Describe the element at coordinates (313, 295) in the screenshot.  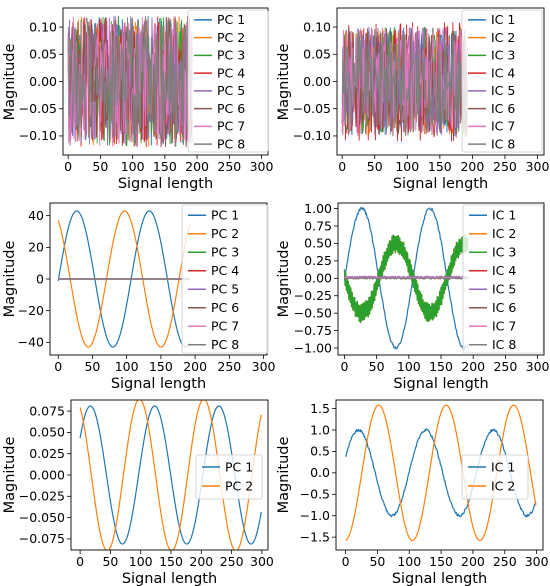
I see `y-tick-label: −0.25` at that location.